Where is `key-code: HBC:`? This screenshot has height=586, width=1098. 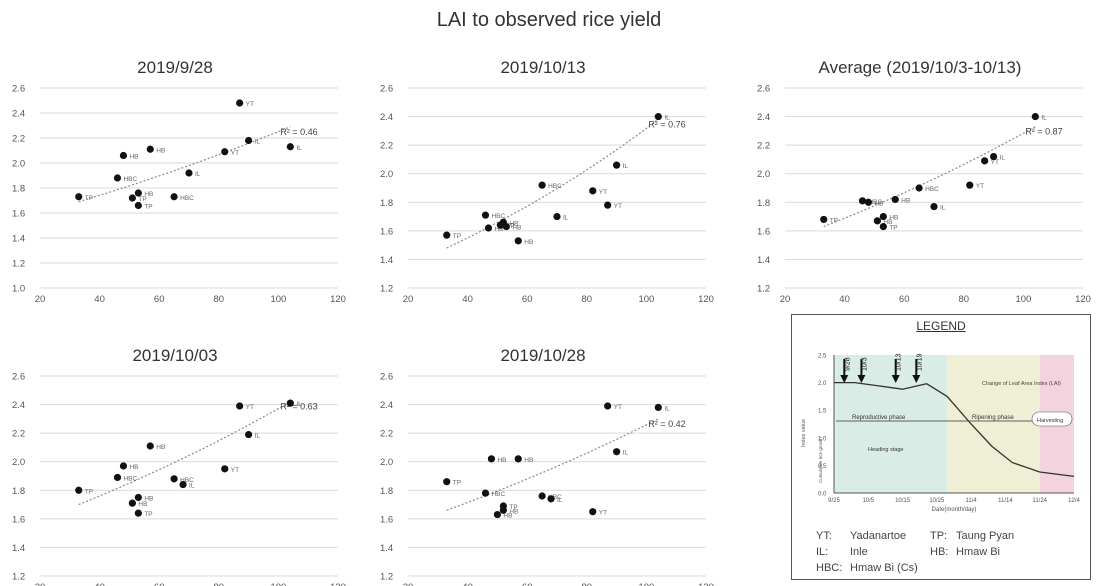 key-code: HBC: is located at coordinates (829, 568).